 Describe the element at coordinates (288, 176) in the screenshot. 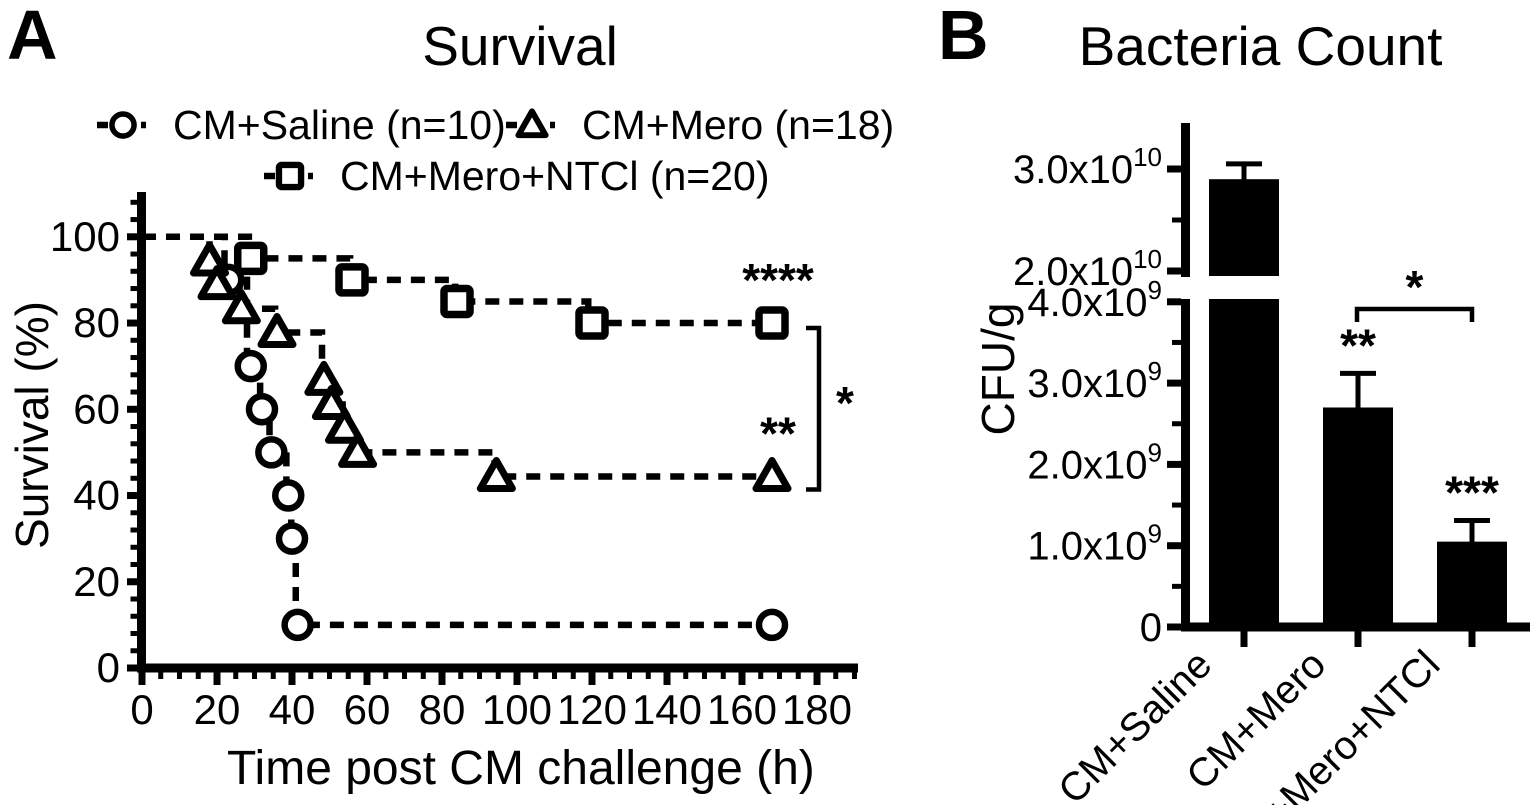

I see `square-marker-icon` at that location.